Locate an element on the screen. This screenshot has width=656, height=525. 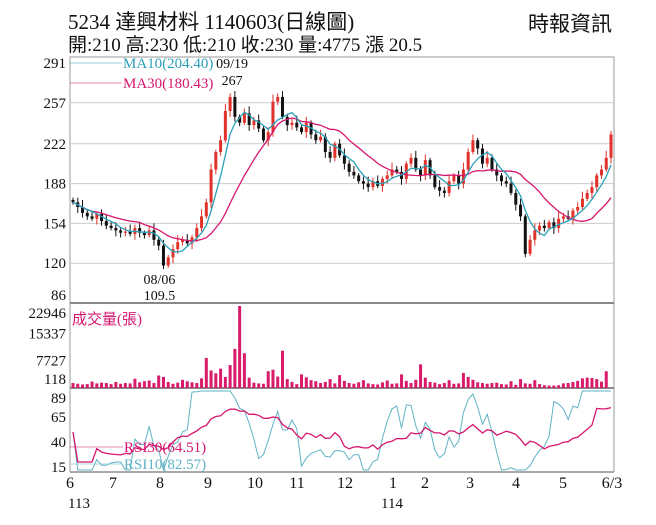
x-tick-label: 6/3 is located at coordinates (612, 483).